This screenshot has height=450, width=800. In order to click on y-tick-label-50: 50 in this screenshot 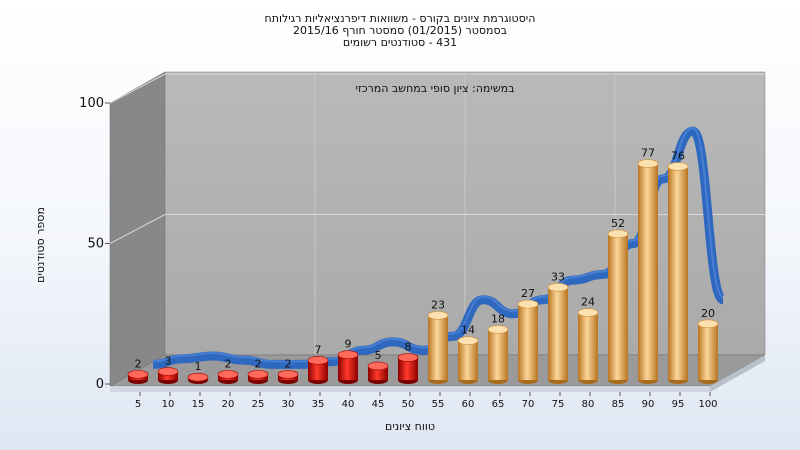, I will do `click(95, 244)`.